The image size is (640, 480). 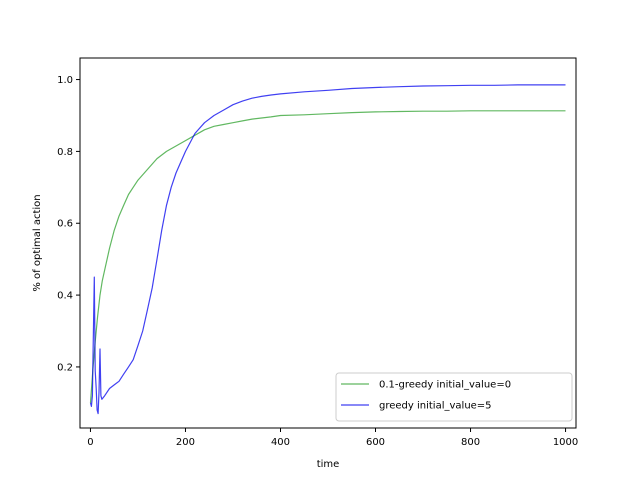 What do you see at coordinates (65, 367) in the screenshot?
I see `y-tick-label: 0.2` at bounding box center [65, 367].